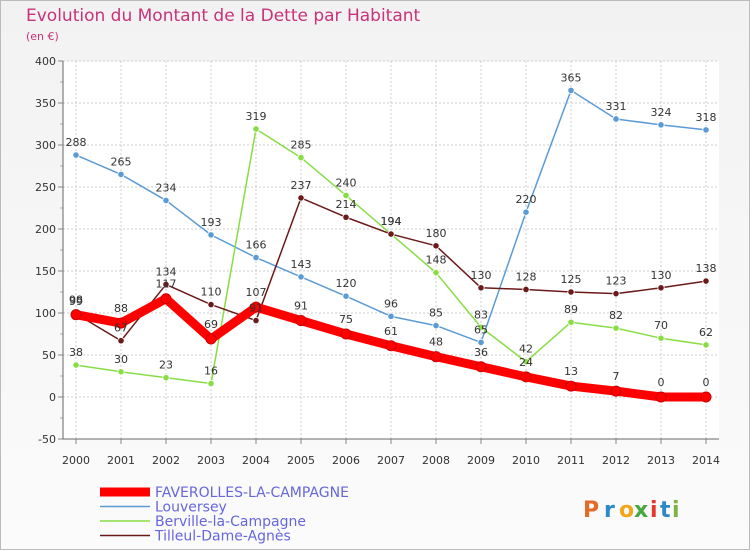  What do you see at coordinates (436, 313) in the screenshot?
I see `data-label-louversey: 85` at bounding box center [436, 313].